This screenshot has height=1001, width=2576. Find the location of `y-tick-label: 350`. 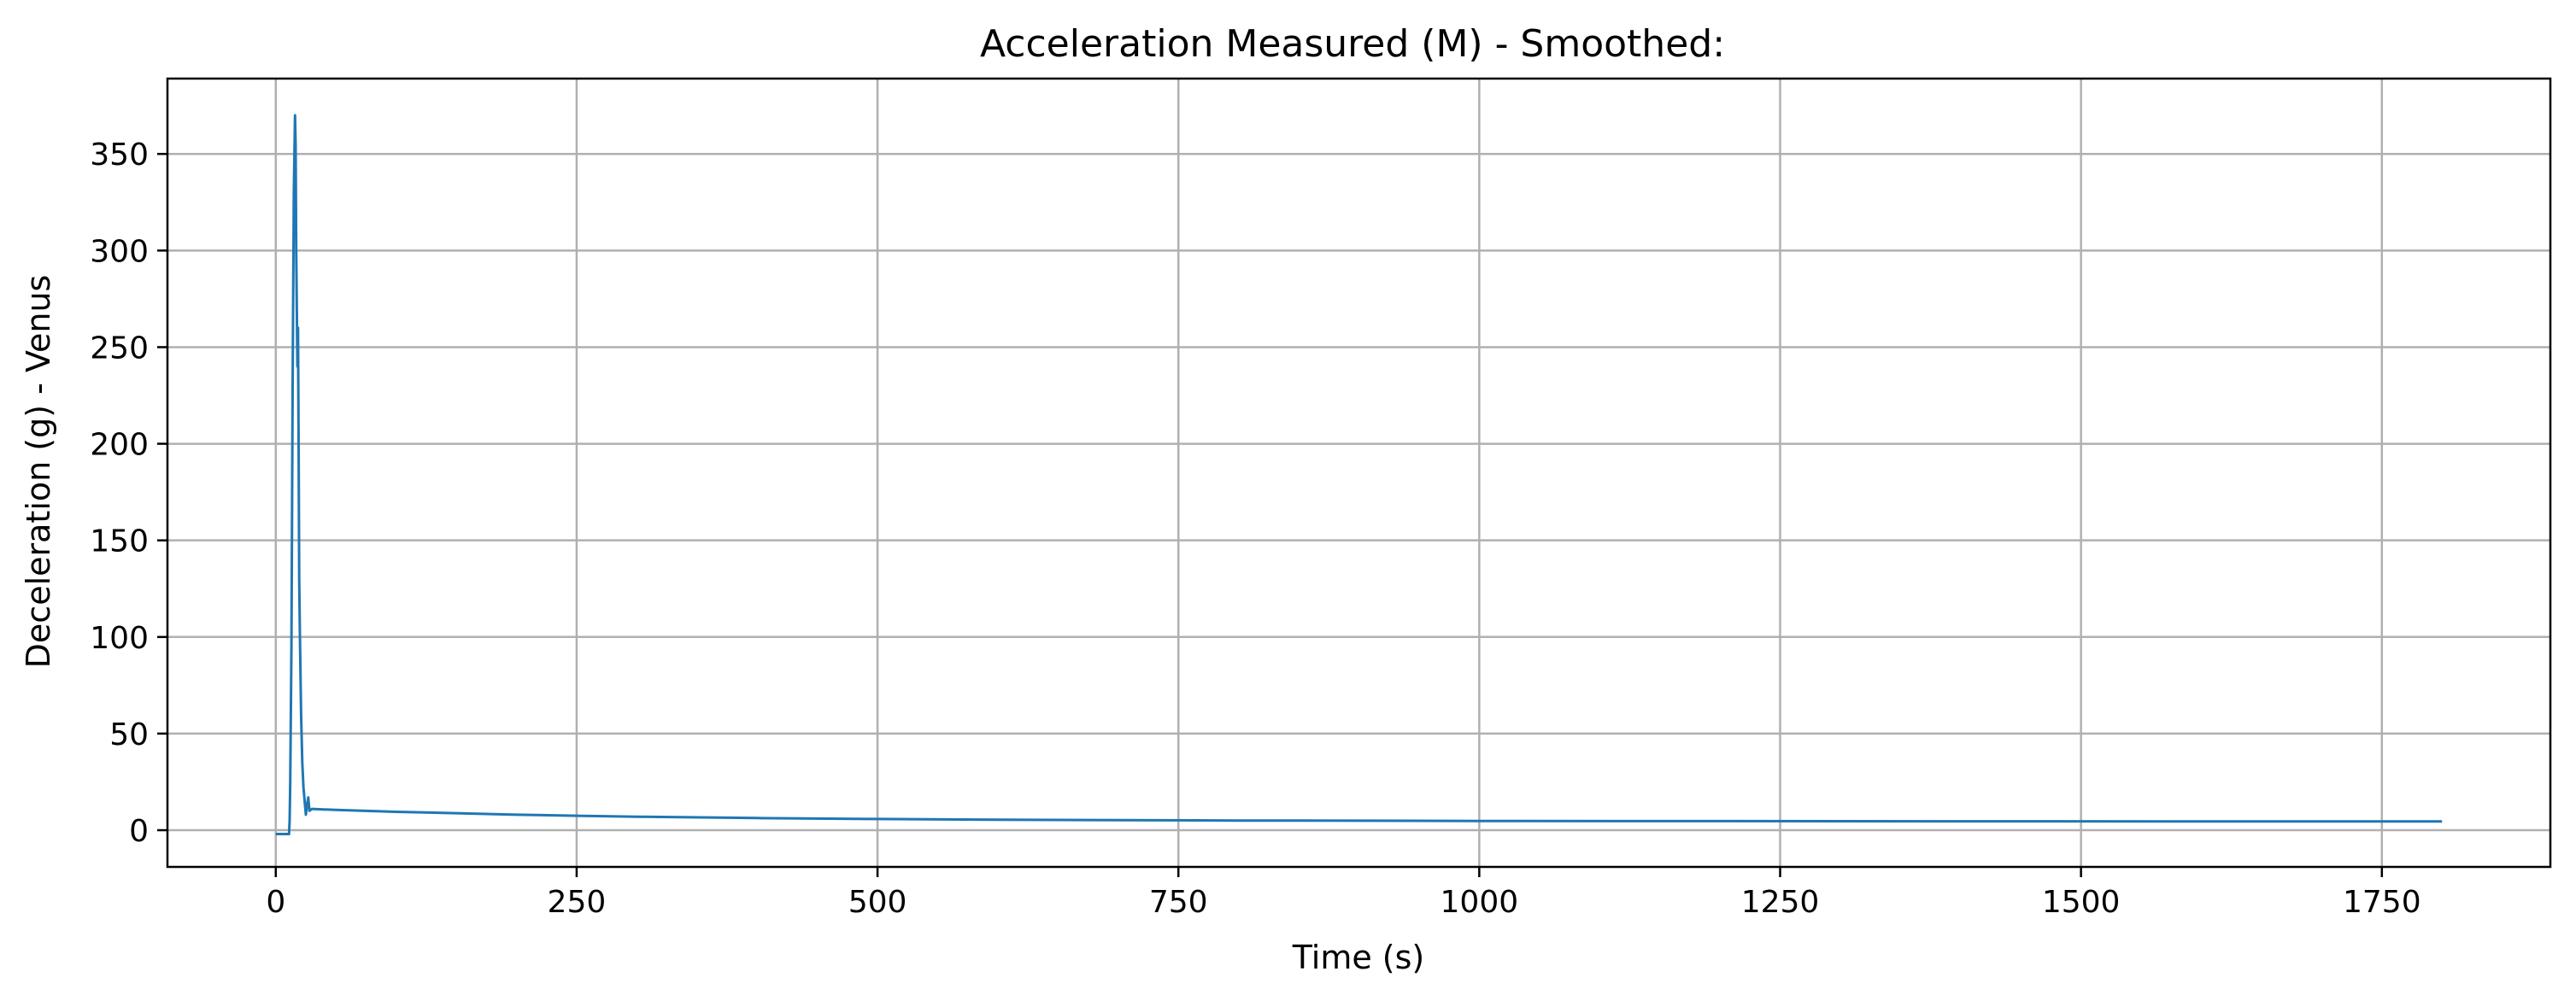

y-tick-label: 350 is located at coordinates (119, 155).